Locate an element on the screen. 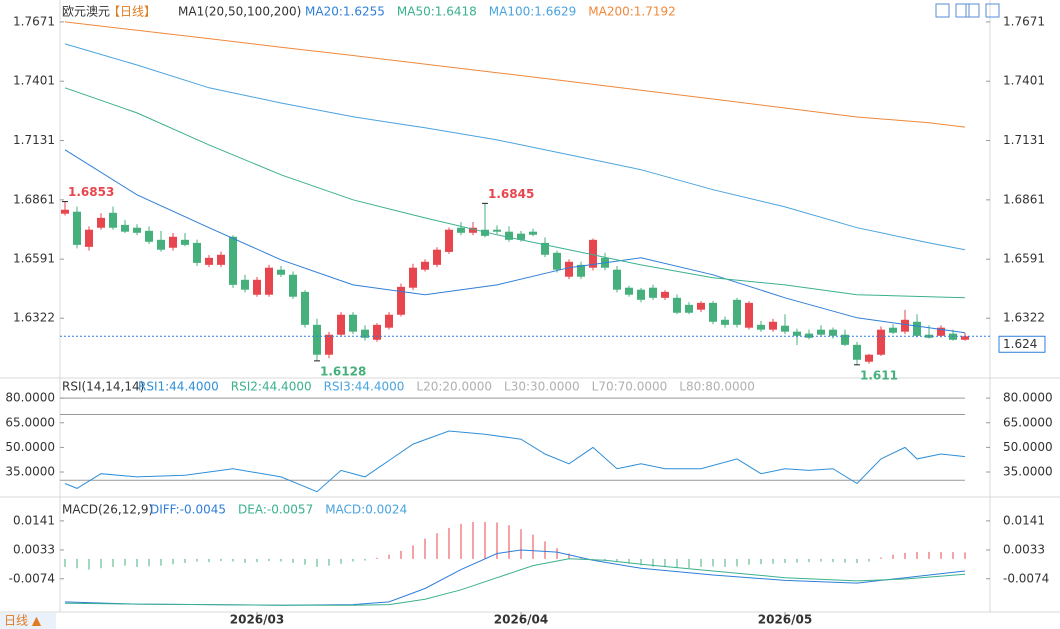 Image resolution: width=1060 pixels, height=629 pixels. y-tick-label-right: 1.6322 is located at coordinates (1024, 318).